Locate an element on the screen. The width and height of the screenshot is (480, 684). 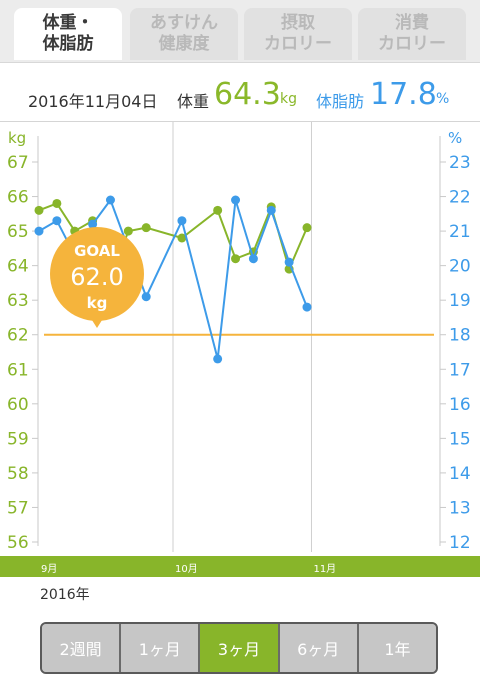
right-tick-label: 20 is located at coordinates (460, 267).